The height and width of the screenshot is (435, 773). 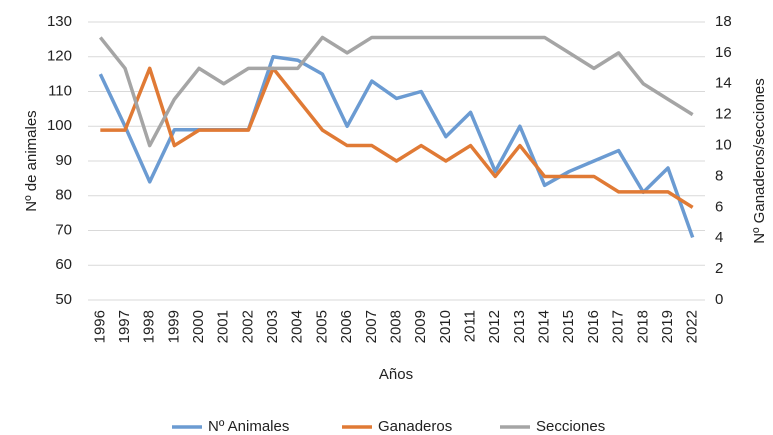 What do you see at coordinates (60, 90) in the screenshot?
I see `y-tick-label: 110` at bounding box center [60, 90].